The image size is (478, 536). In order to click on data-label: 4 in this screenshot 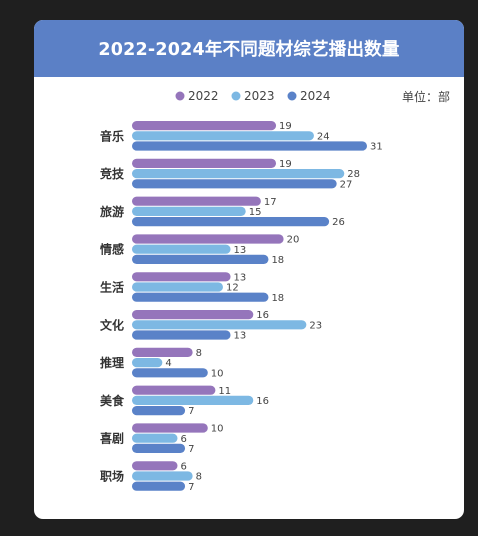, I will do `click(168, 363)`.